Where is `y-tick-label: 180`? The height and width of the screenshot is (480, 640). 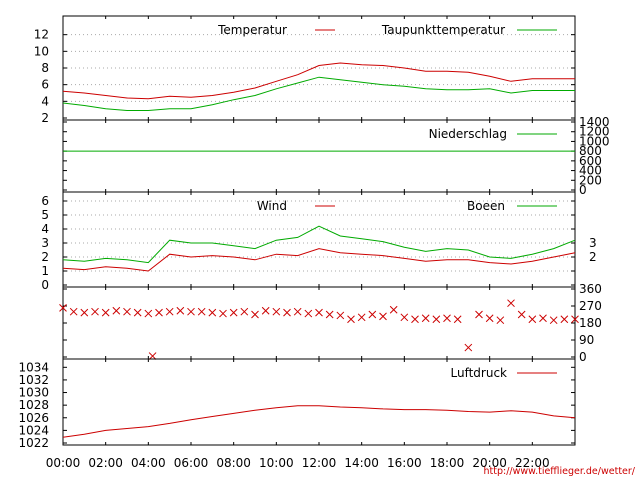
y-tick-label: 180 is located at coordinates (590, 323).